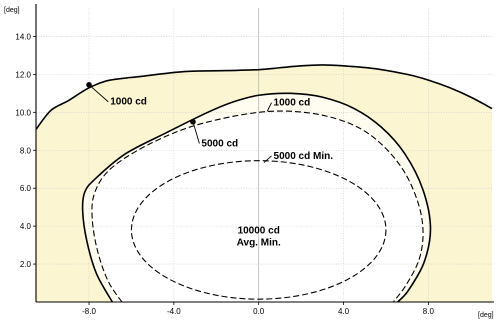 The width and height of the screenshot is (498, 321). I want to click on y-tick-label: 4.0, so click(26, 226).